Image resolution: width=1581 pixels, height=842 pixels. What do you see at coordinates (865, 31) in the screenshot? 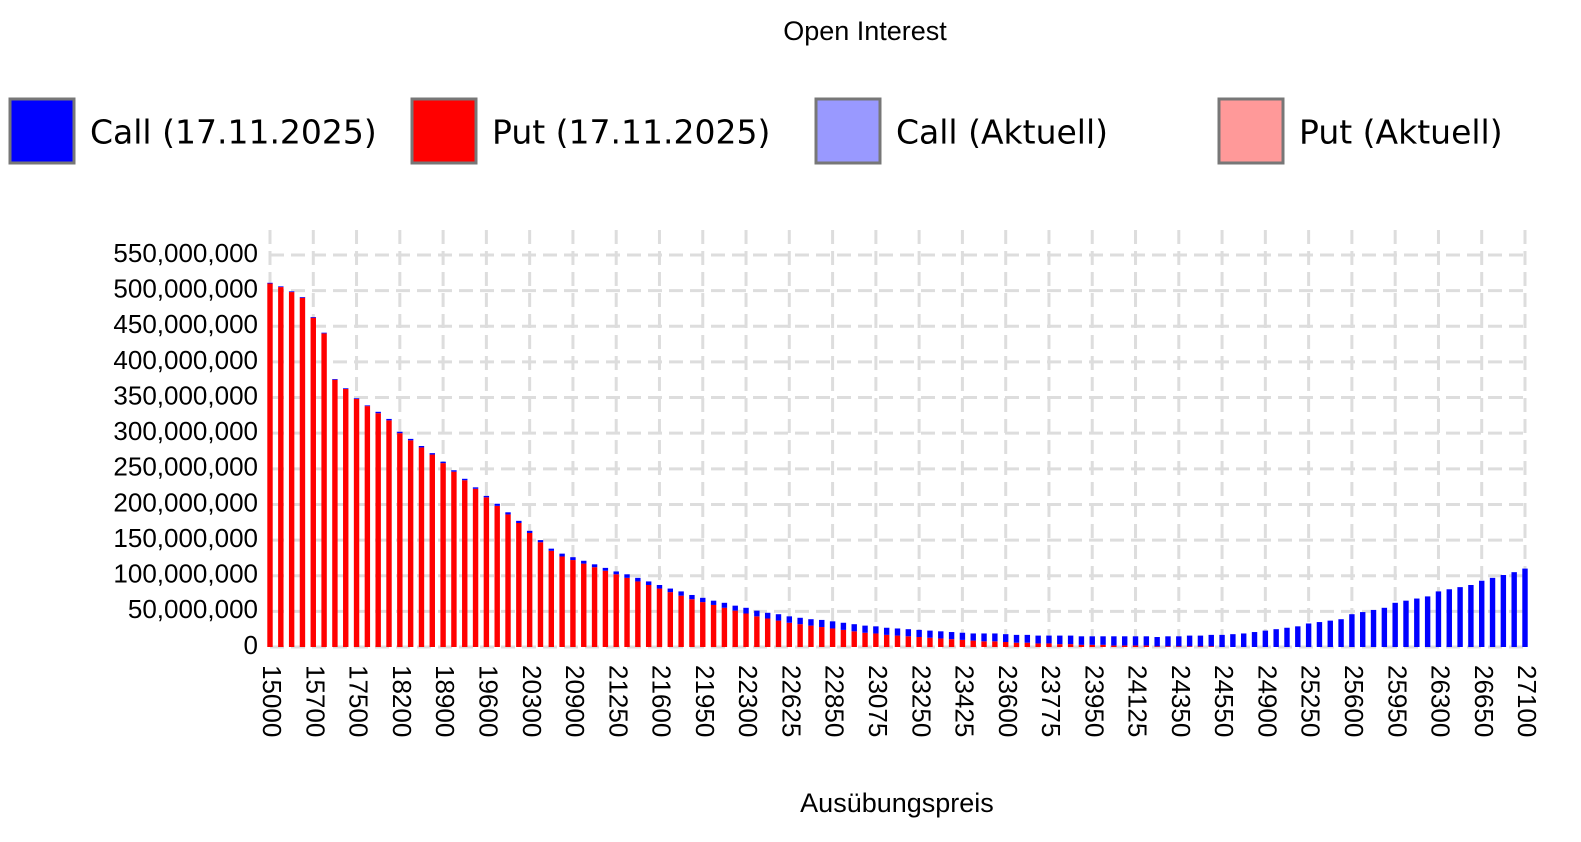
I see `chart-title: Open Interest` at bounding box center [865, 31].